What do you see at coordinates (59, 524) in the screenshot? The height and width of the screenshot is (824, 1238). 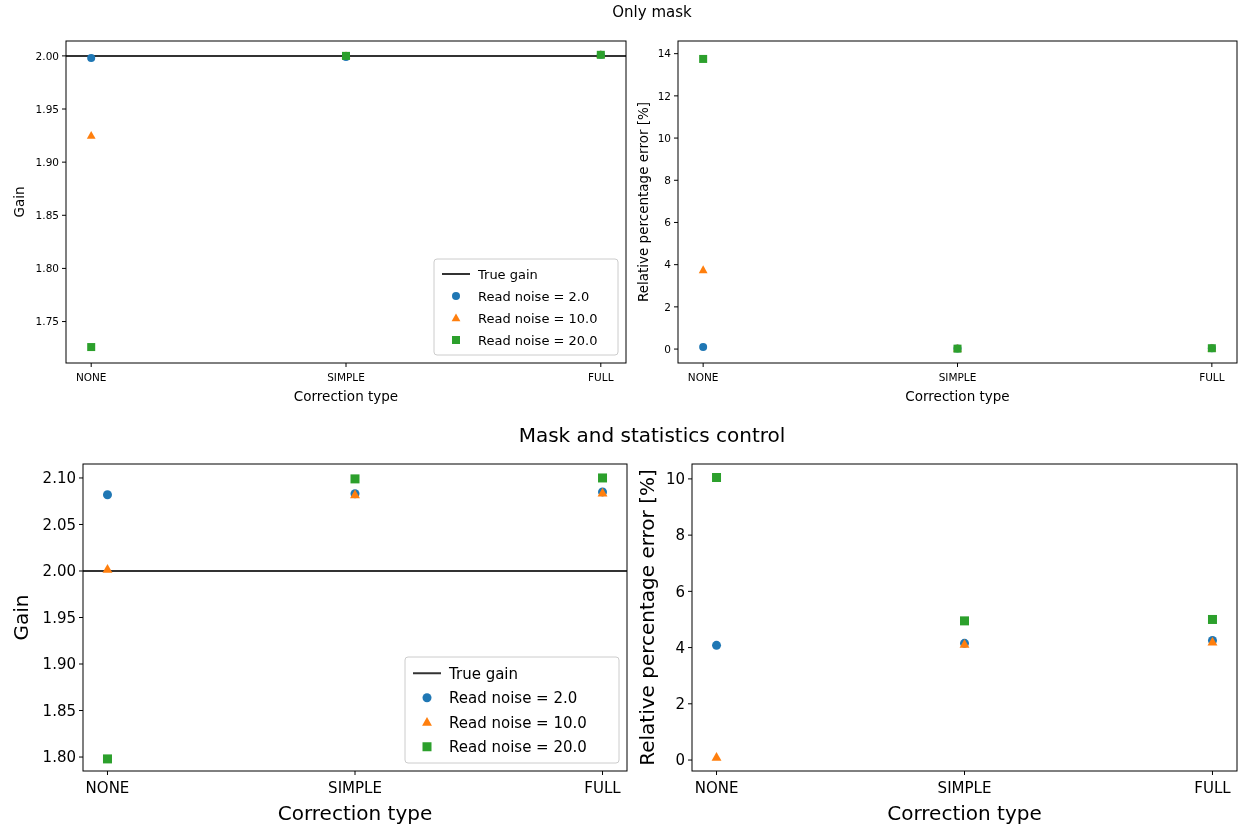 I see `y-tick-label: 2.05` at bounding box center [59, 524].